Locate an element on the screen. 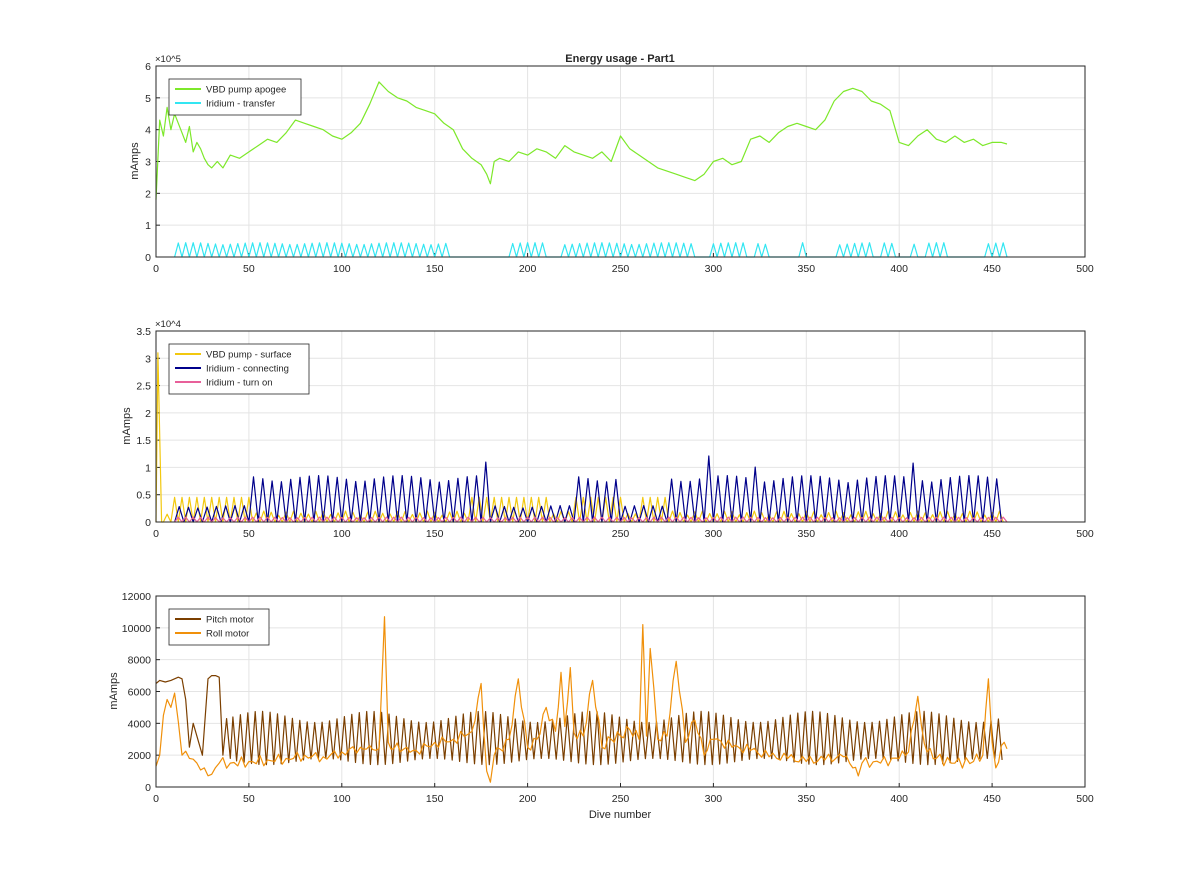 The height and width of the screenshot is (885, 1200). legend-label: Roll motor is located at coordinates (227, 634).